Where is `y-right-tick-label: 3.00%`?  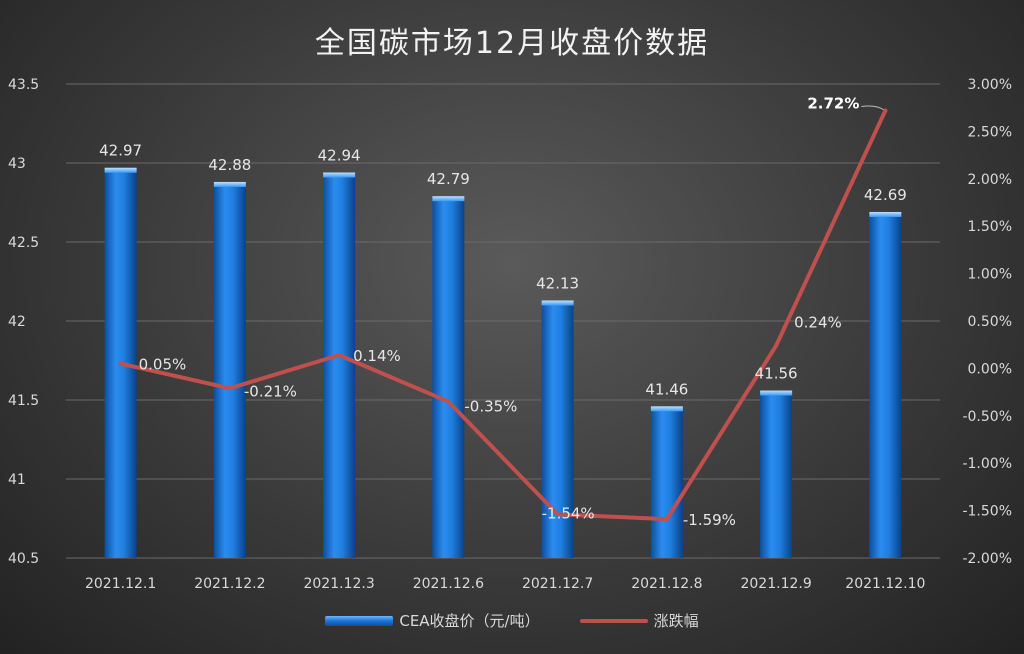 y-right-tick-label: 3.00% is located at coordinates (990, 85).